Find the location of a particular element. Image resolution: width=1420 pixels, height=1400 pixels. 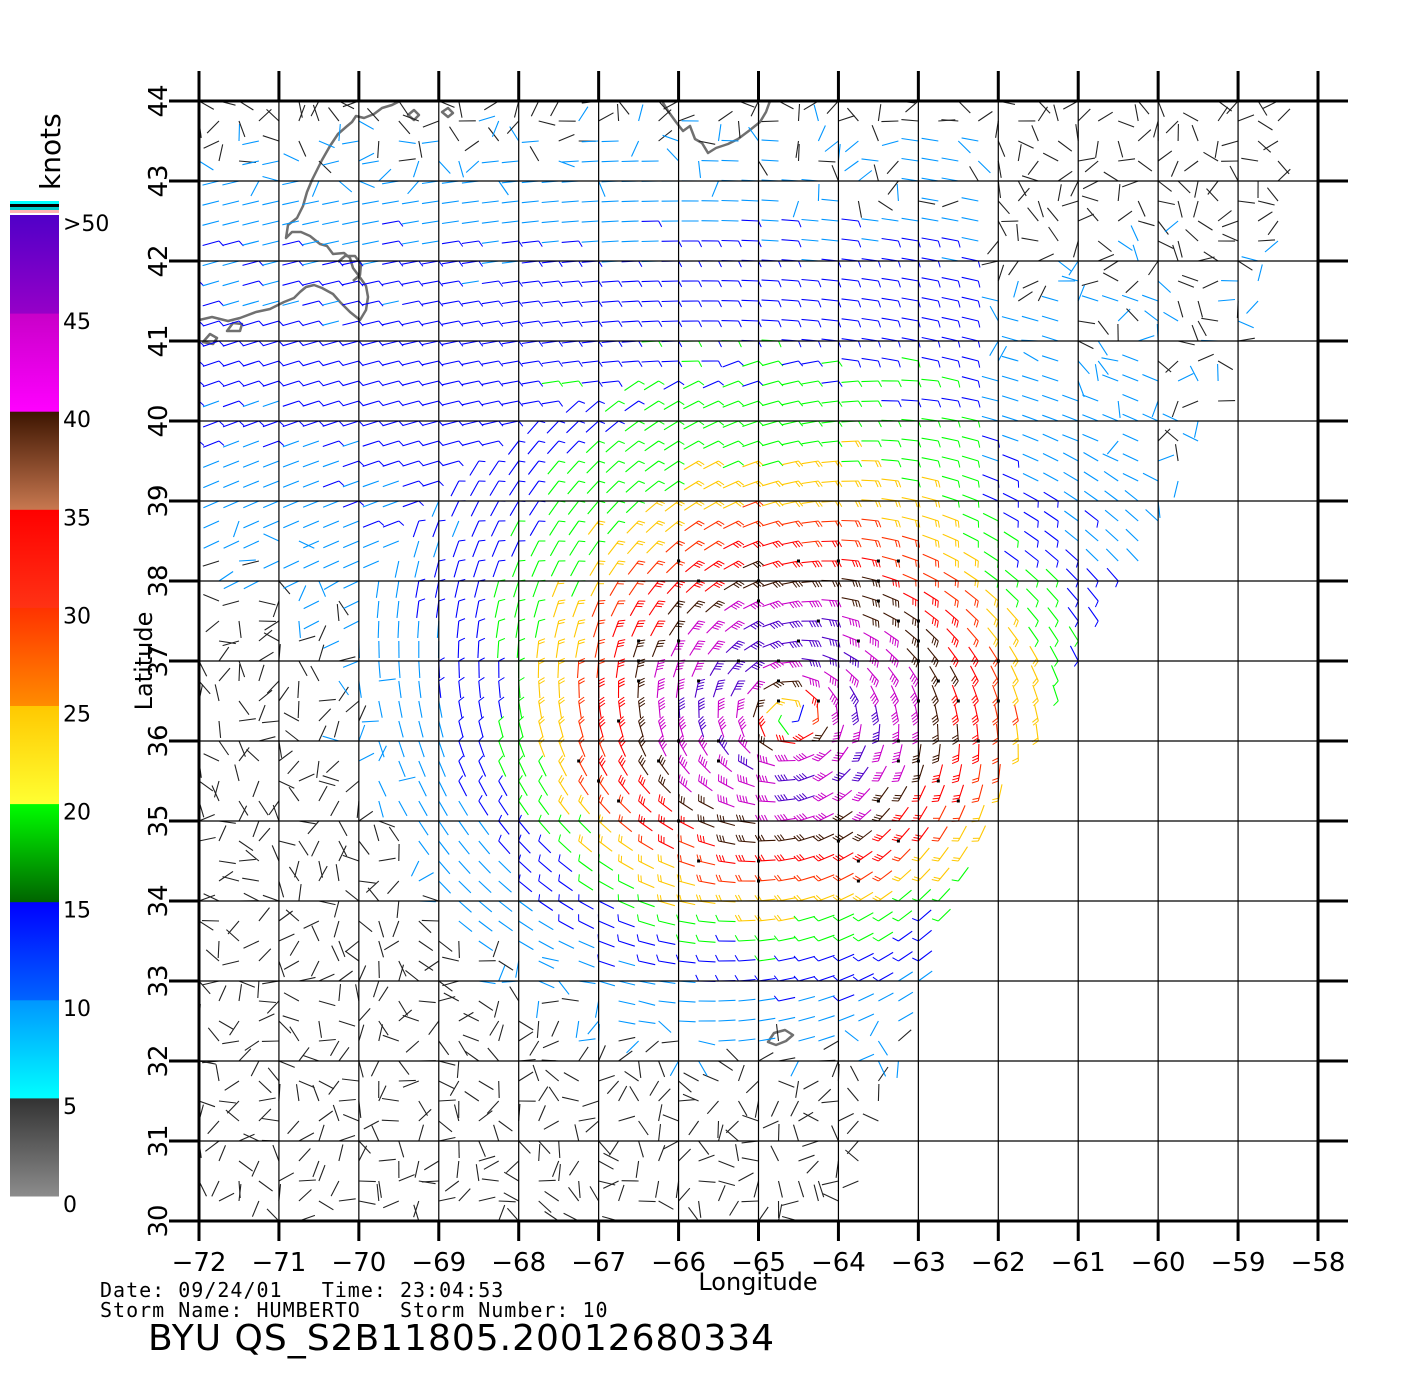

lat-tick-label: 41 is located at coordinates (159, 340).